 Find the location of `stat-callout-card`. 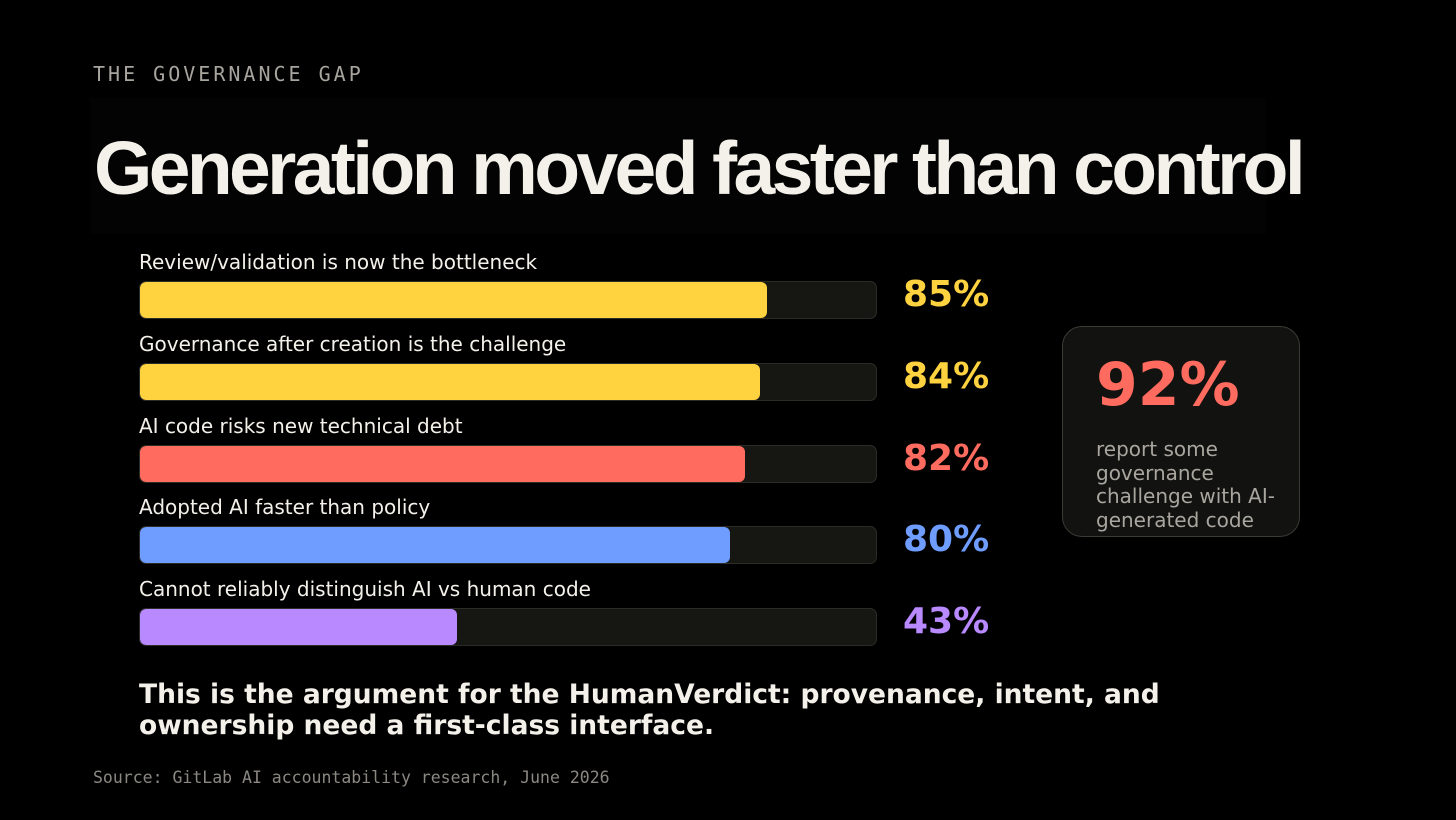

stat-callout-card is located at coordinates (1181, 431).